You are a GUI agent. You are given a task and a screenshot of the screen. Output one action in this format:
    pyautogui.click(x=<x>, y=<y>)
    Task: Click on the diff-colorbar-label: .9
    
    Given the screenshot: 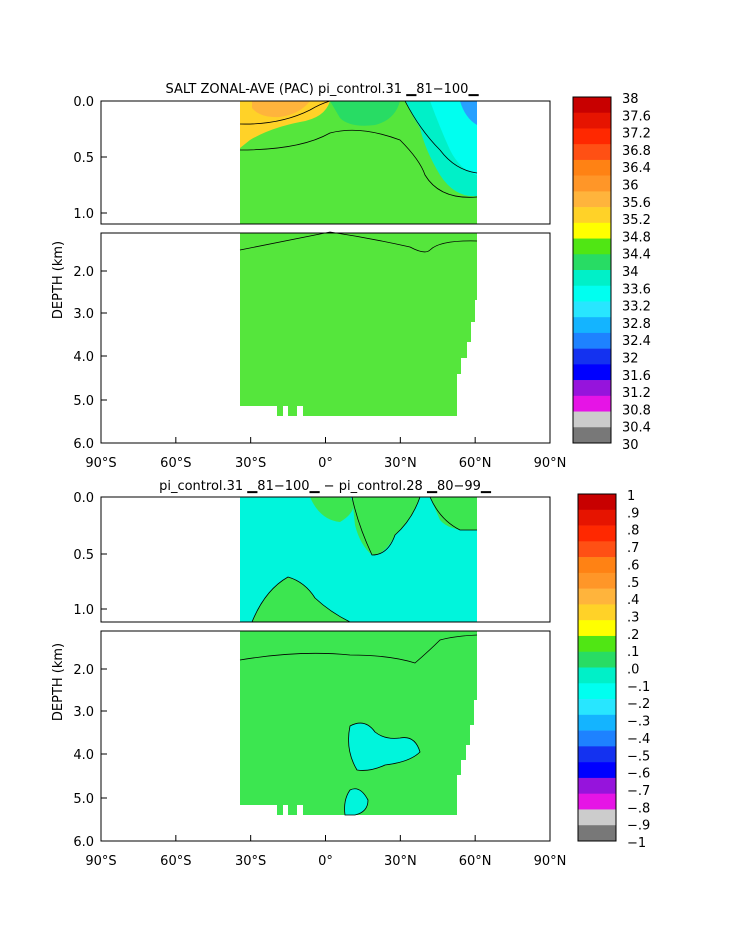 What is the action you would take?
    pyautogui.click(x=633, y=513)
    